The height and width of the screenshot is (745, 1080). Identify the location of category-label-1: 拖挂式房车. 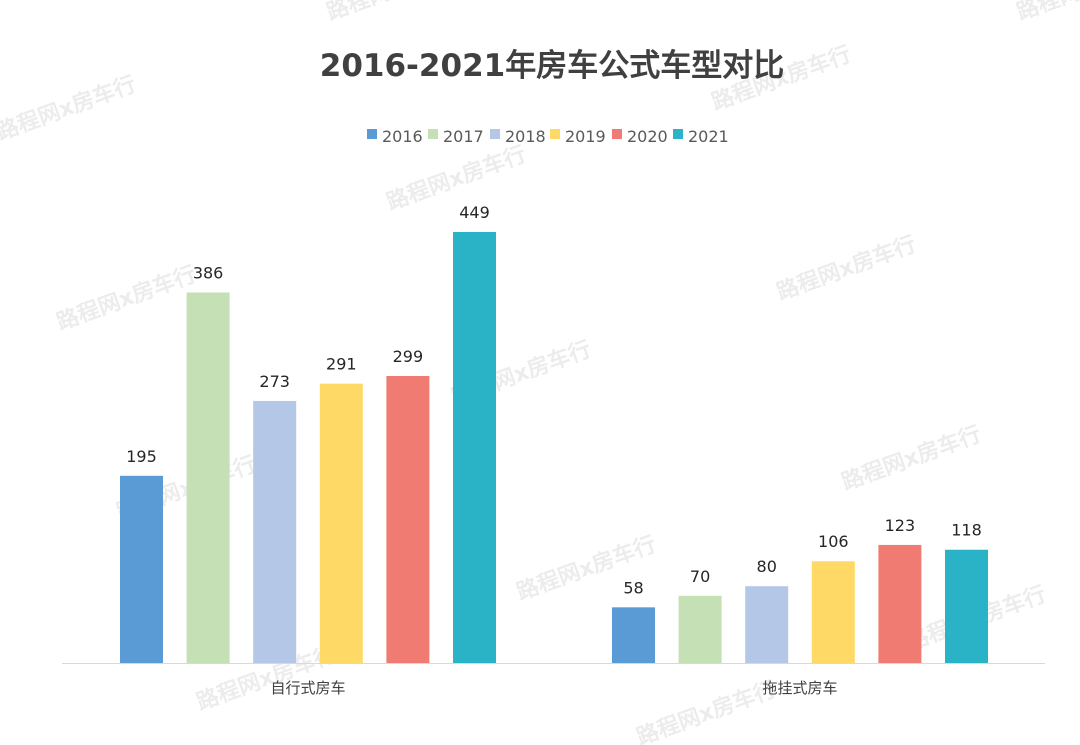
(799, 688).